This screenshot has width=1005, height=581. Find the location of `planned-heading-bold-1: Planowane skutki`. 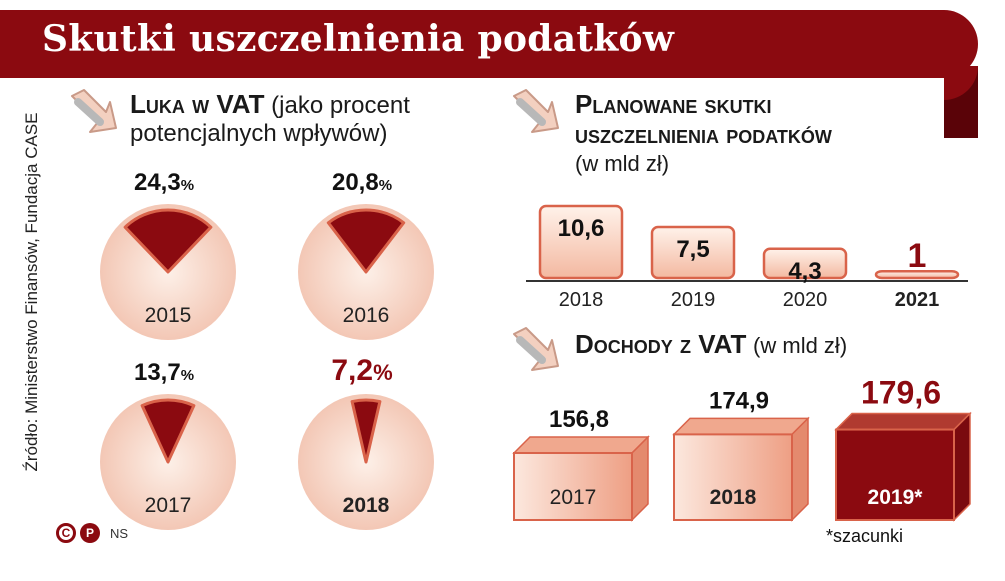

planned-heading-bold-1: Planowane skutki is located at coordinates (673, 104).